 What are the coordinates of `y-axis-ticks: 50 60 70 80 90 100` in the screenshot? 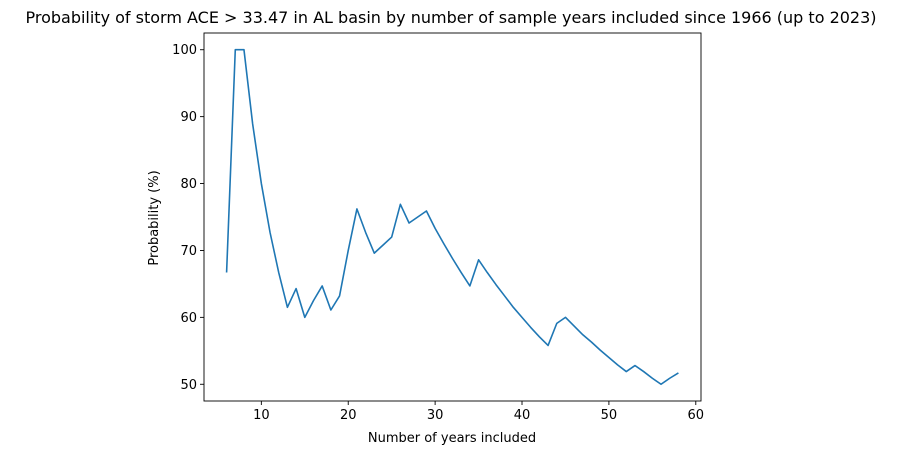 It's located at (188, 218).